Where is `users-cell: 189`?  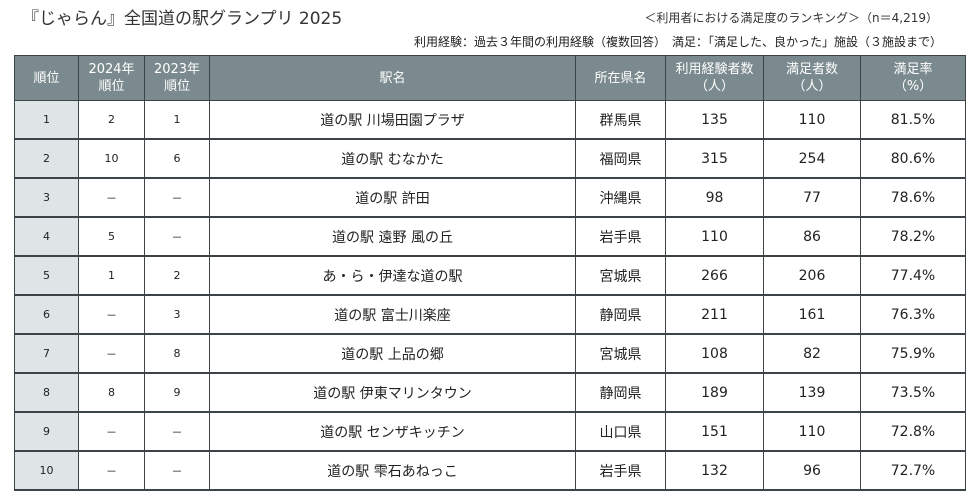 users-cell: 189 is located at coordinates (715, 393).